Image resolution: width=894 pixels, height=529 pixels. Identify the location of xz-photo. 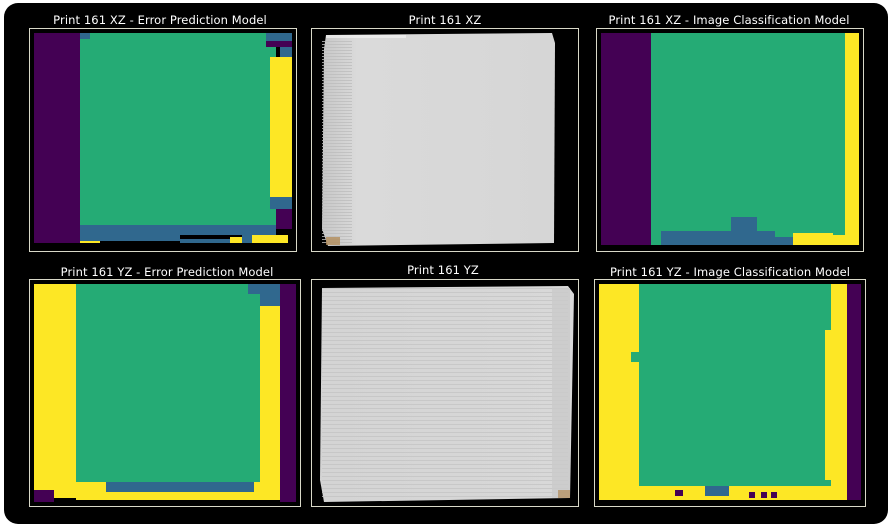
(445, 140).